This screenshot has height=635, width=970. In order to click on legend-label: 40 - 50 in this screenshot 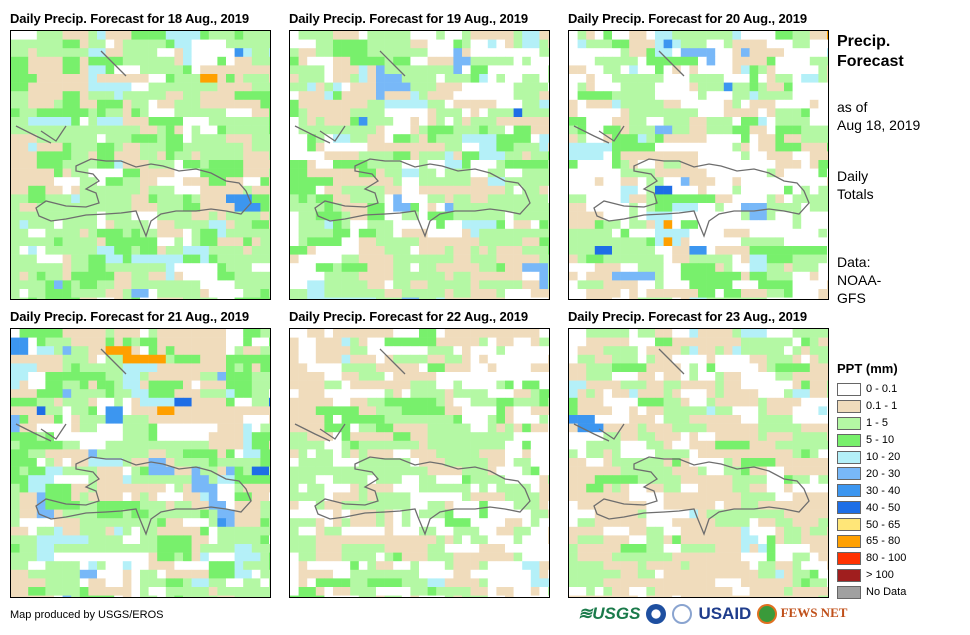, I will do `click(883, 507)`.